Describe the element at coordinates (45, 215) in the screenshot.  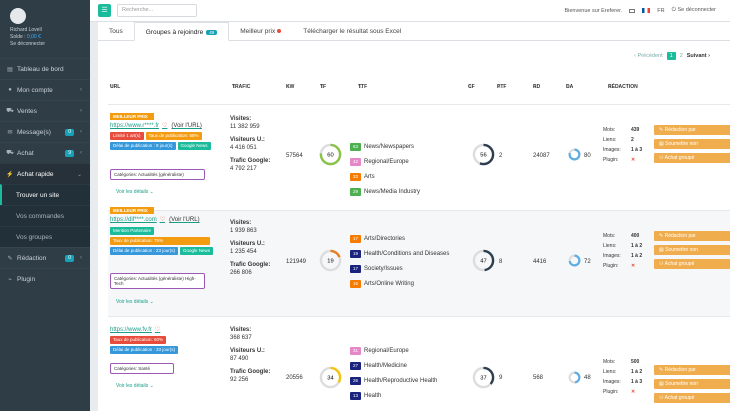
I see `sidebar-item-orders: Vos commandes` at that location.